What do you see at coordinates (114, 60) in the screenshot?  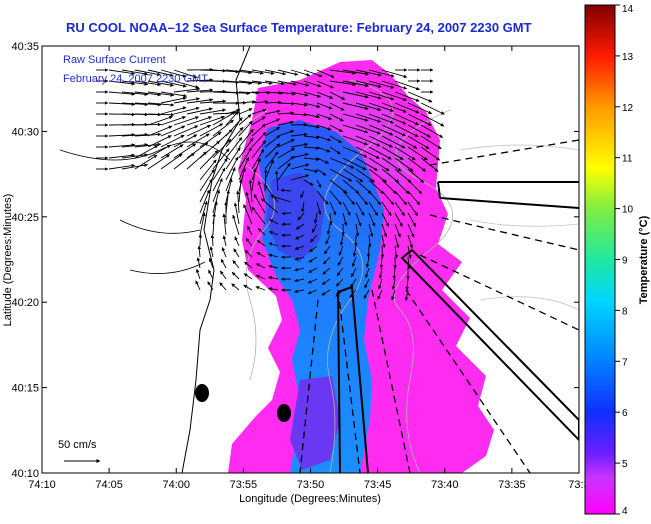 I see `legend-line-1: Raw Surface Current` at bounding box center [114, 60].